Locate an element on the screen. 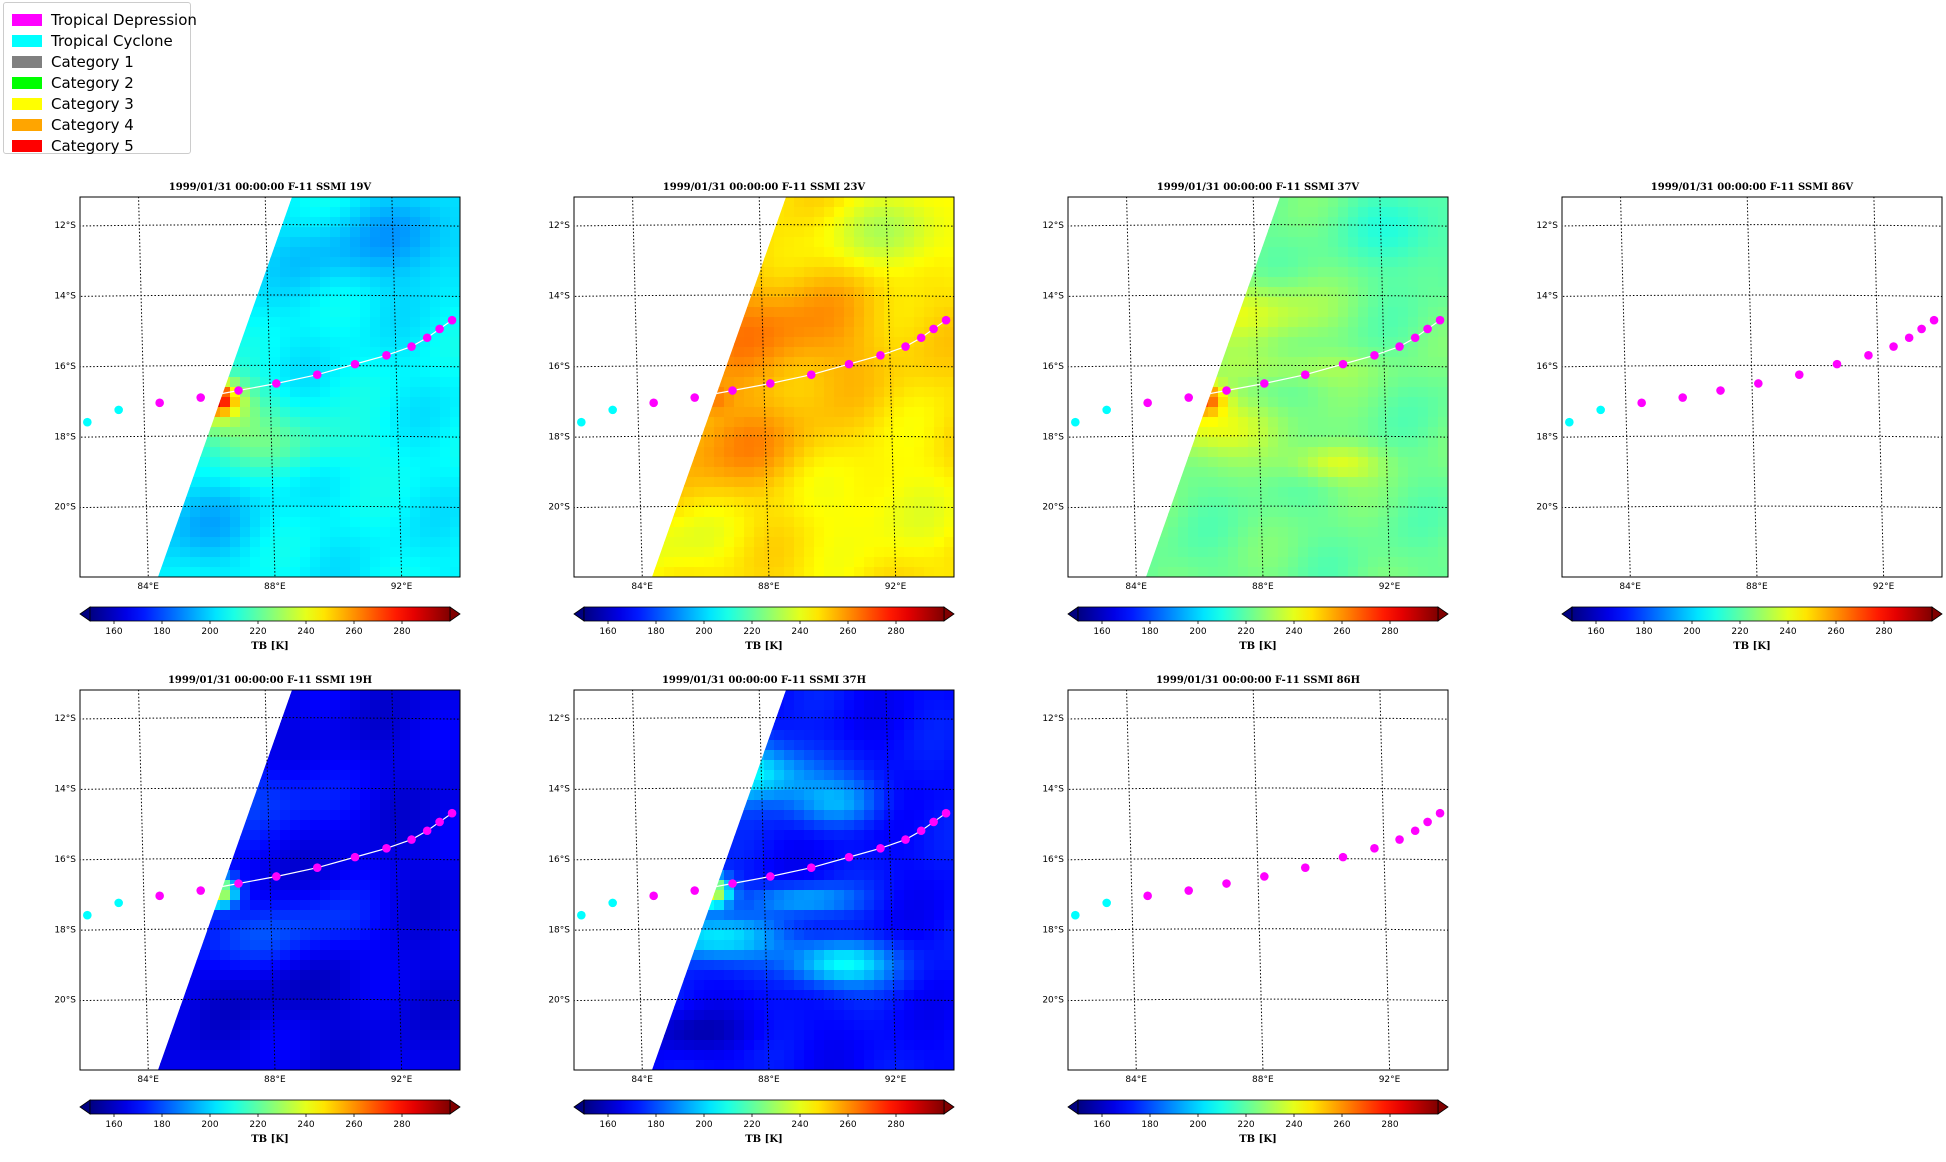 This screenshot has width=1946, height=1162. legend-item: Category 4 is located at coordinates (73, 125).